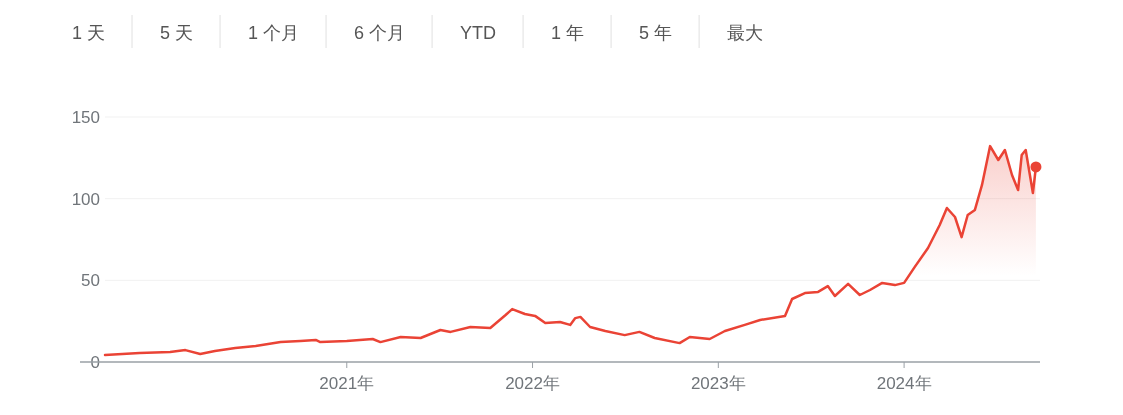 This screenshot has height=415, width=1123. Describe the element at coordinates (85, 117) in the screenshot. I see `y-tick-label: 150` at that location.